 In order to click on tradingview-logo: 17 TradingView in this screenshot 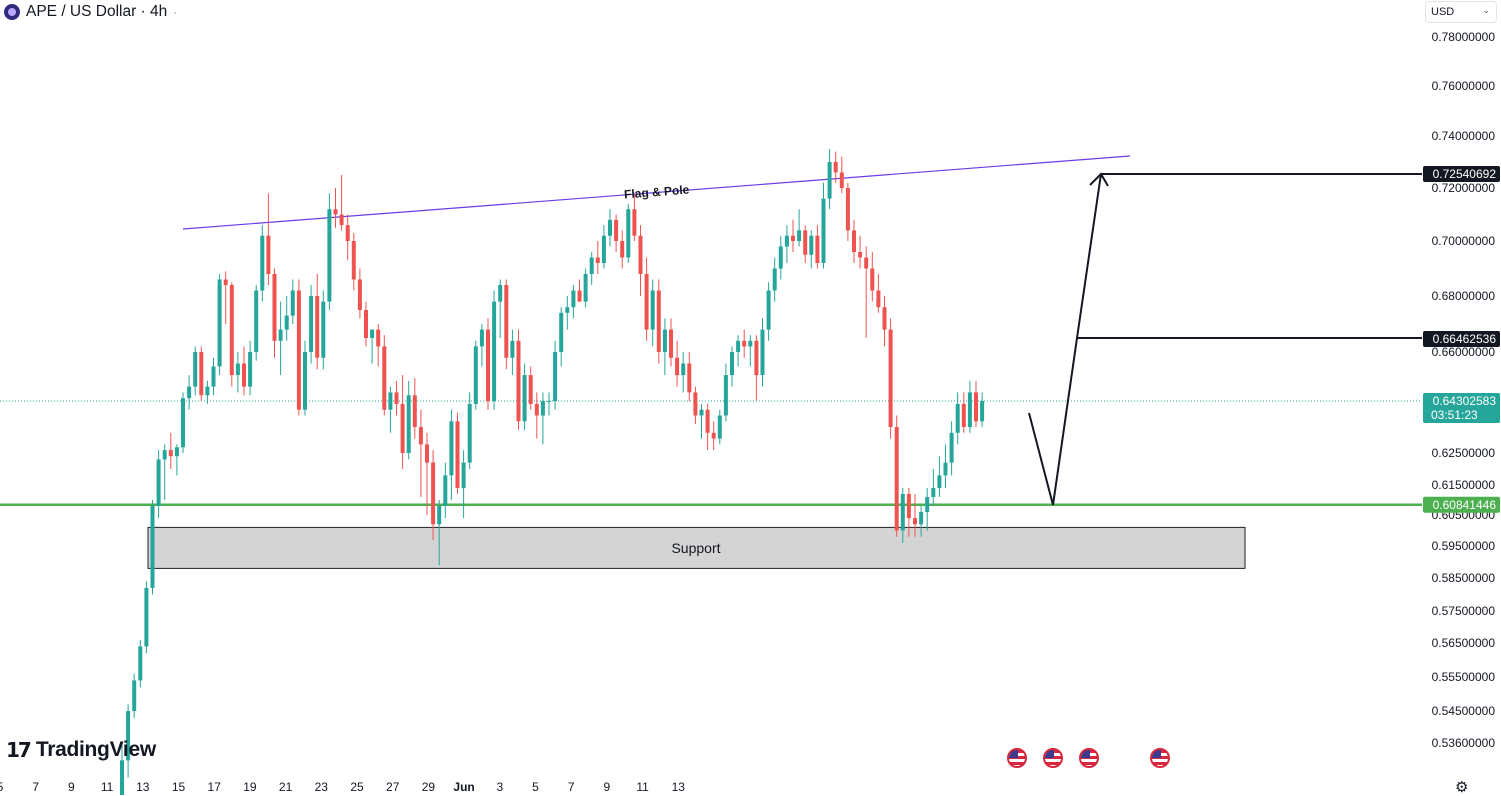, I will do `click(81, 750)`.